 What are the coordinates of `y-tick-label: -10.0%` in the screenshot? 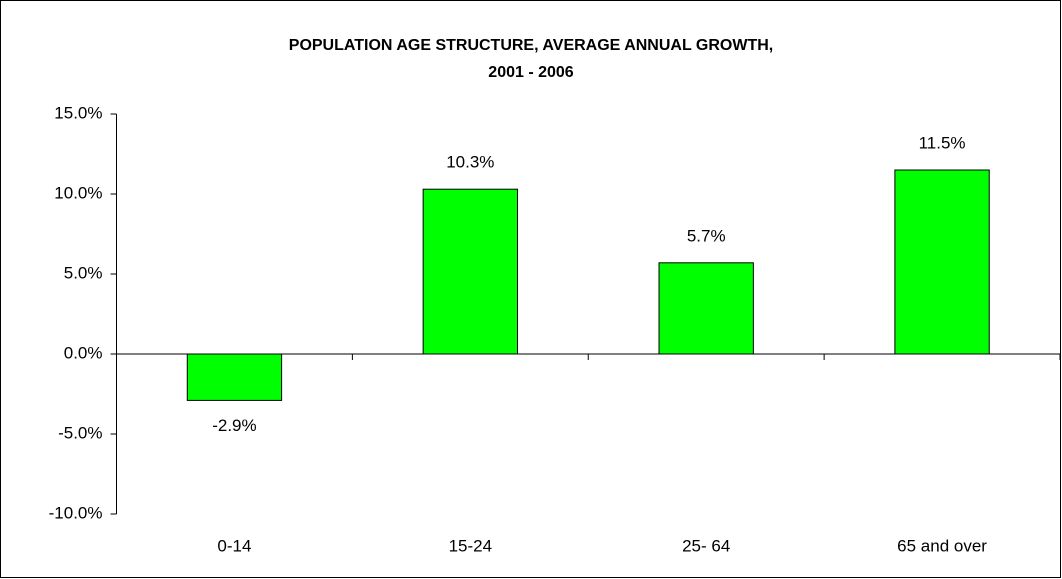 It's located at (76, 512).